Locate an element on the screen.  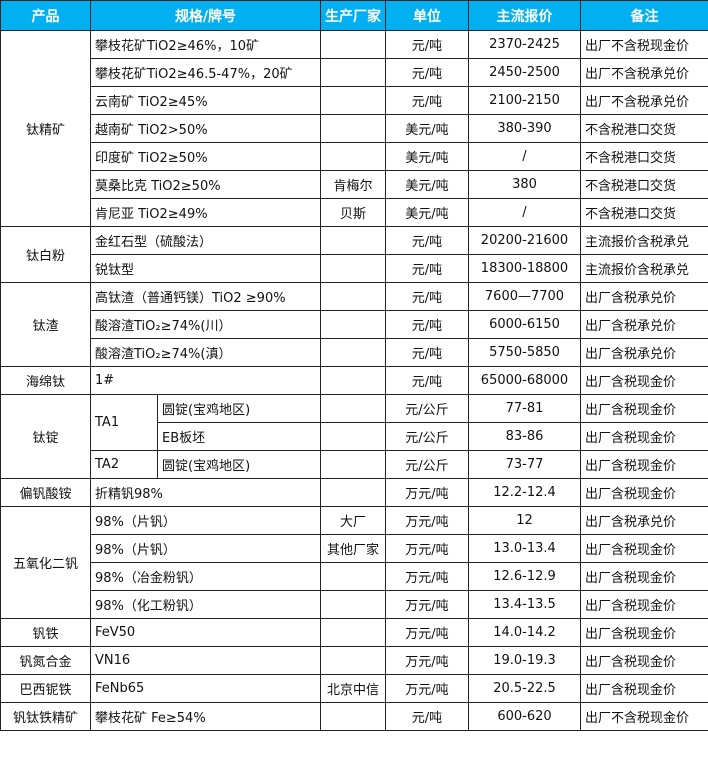
grade-cell: TA2 is located at coordinates (124, 464).